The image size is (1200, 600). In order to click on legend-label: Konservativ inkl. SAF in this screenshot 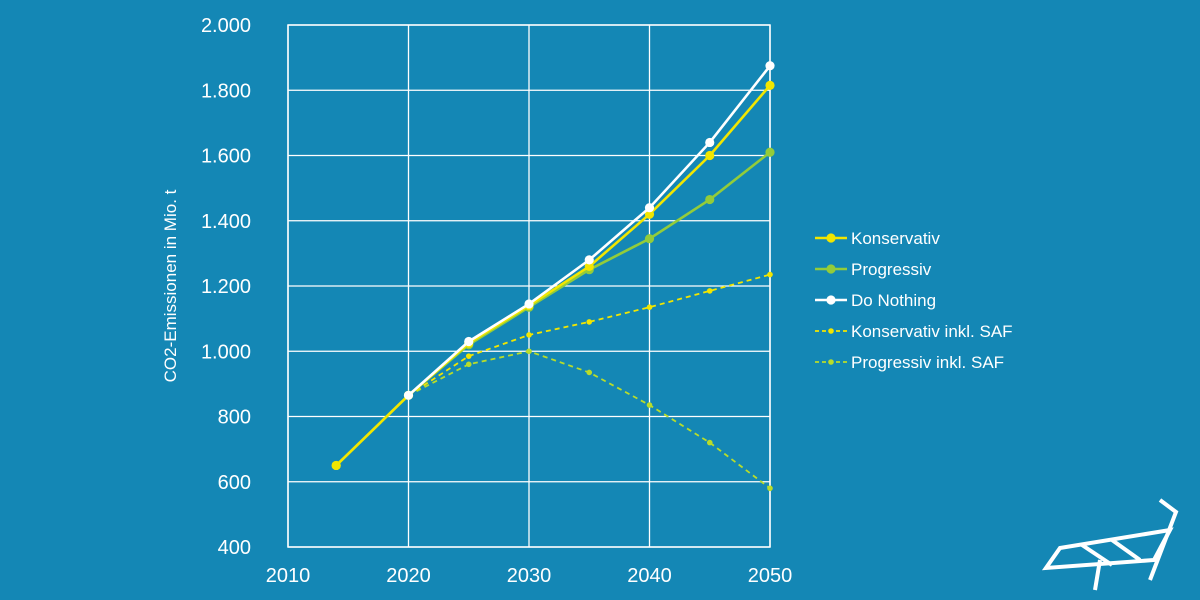, I will do `click(932, 331)`.